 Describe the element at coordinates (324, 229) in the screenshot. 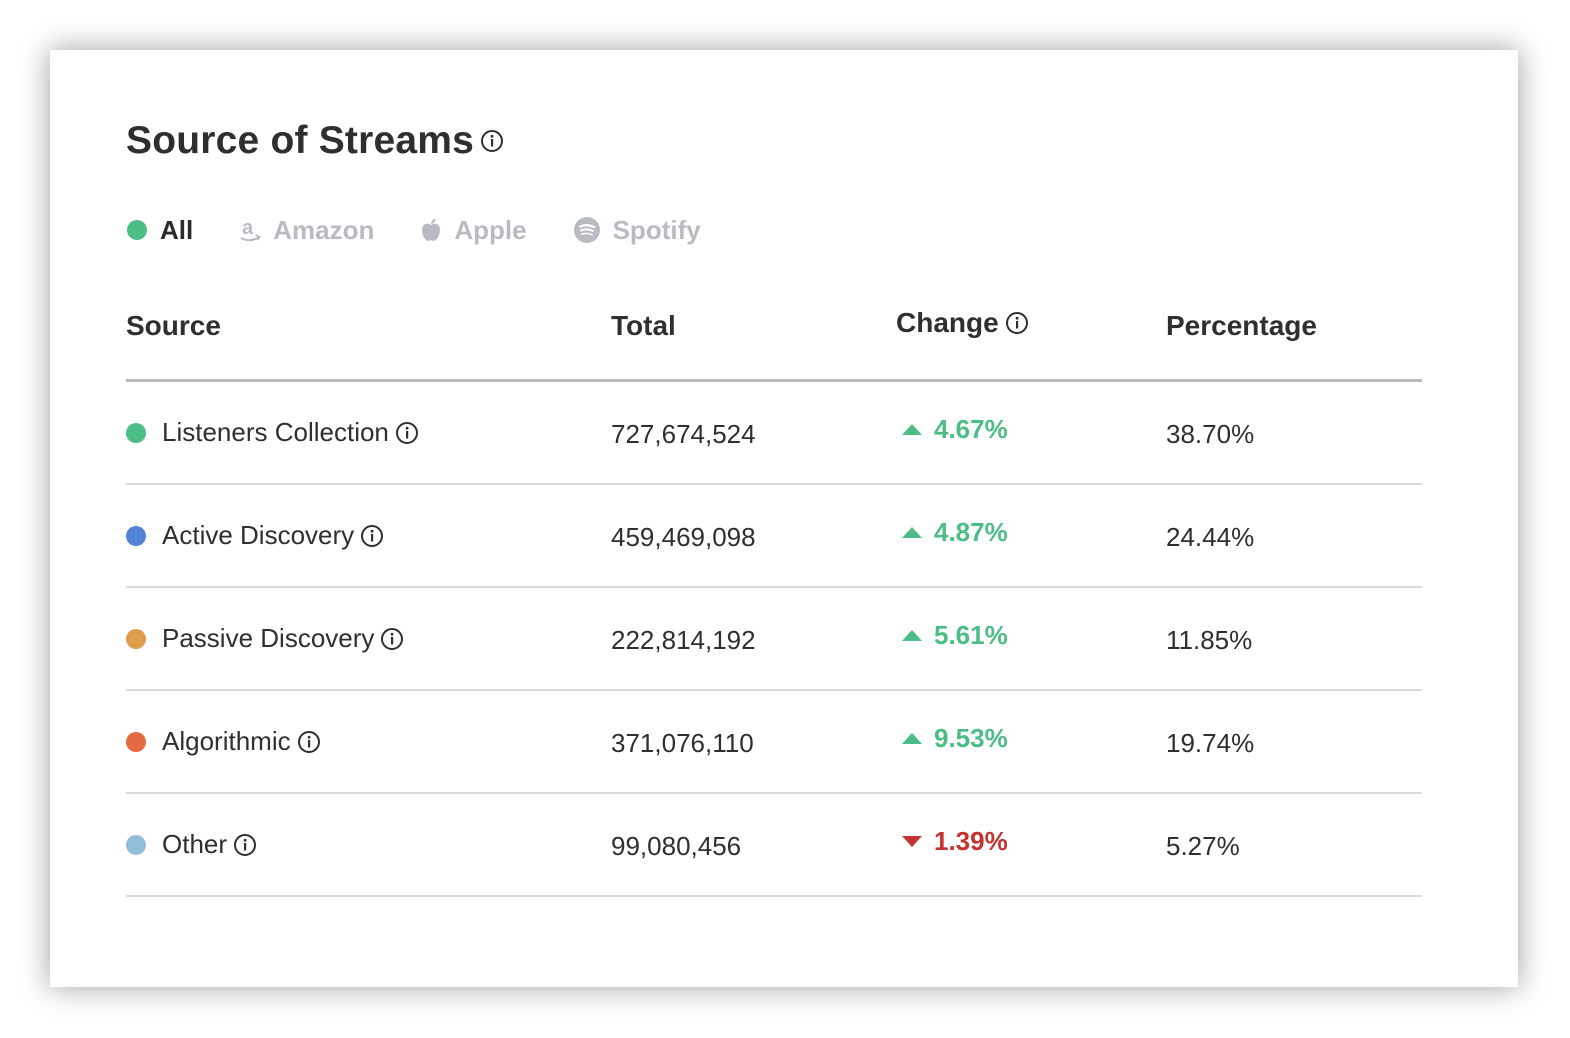

I see `filter-amazon-label: Amazon` at that location.